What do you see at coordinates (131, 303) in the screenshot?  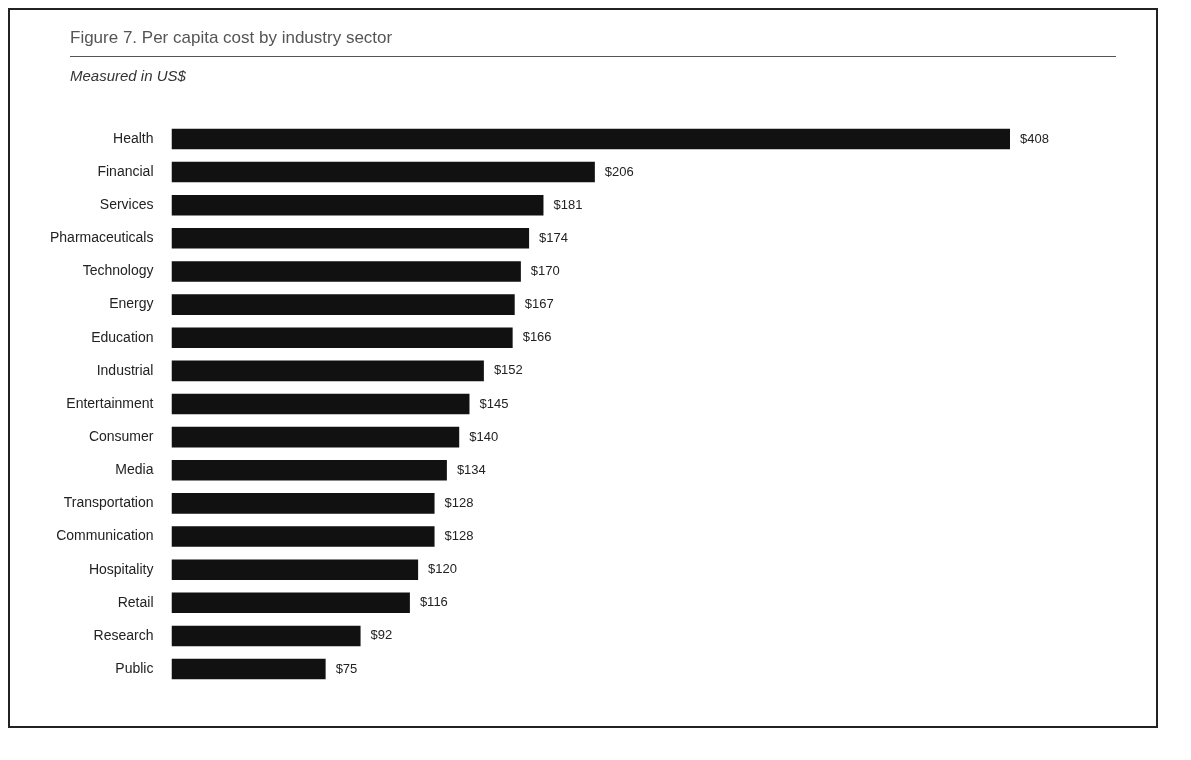 I see `y-tick-label: Energy` at bounding box center [131, 303].